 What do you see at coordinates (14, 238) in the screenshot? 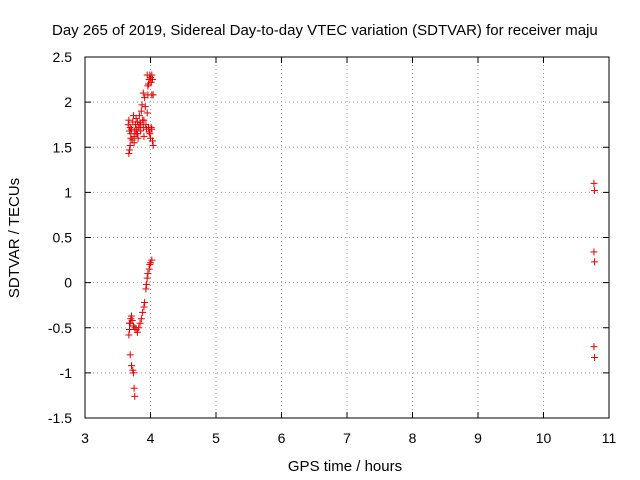
I see `y-axis-label: SDTVAR / TECUs` at bounding box center [14, 238].